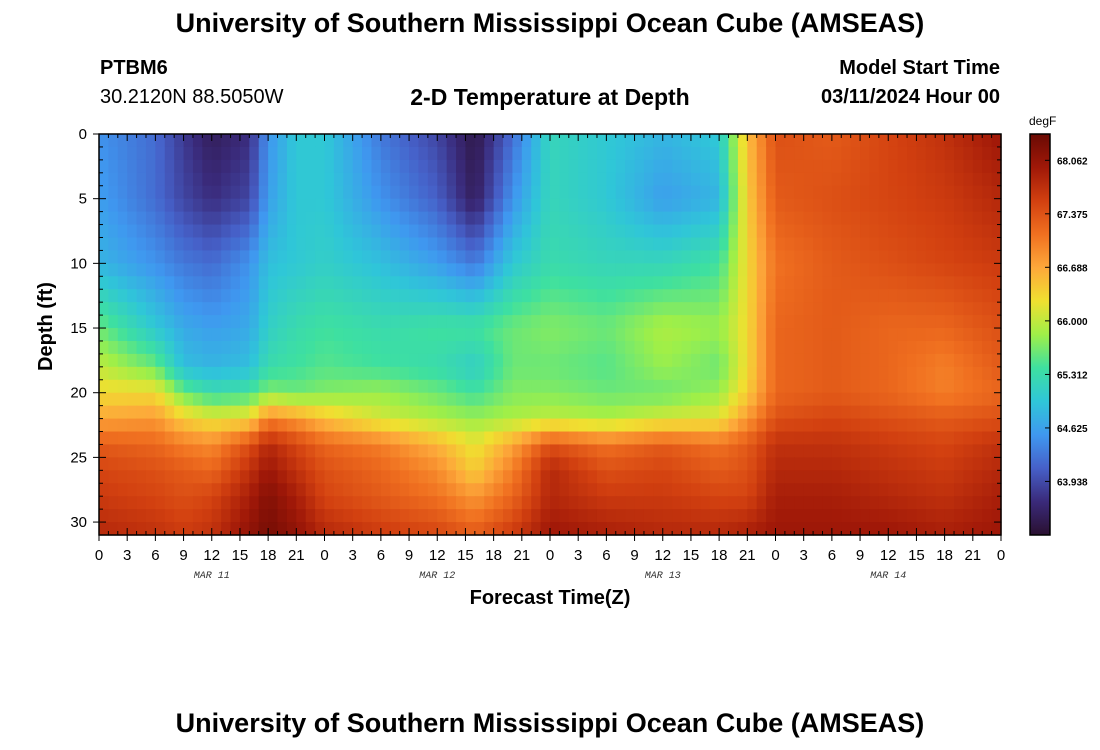  What do you see at coordinates (719, 555) in the screenshot?
I see `x-tick-label: 18` at bounding box center [719, 555].